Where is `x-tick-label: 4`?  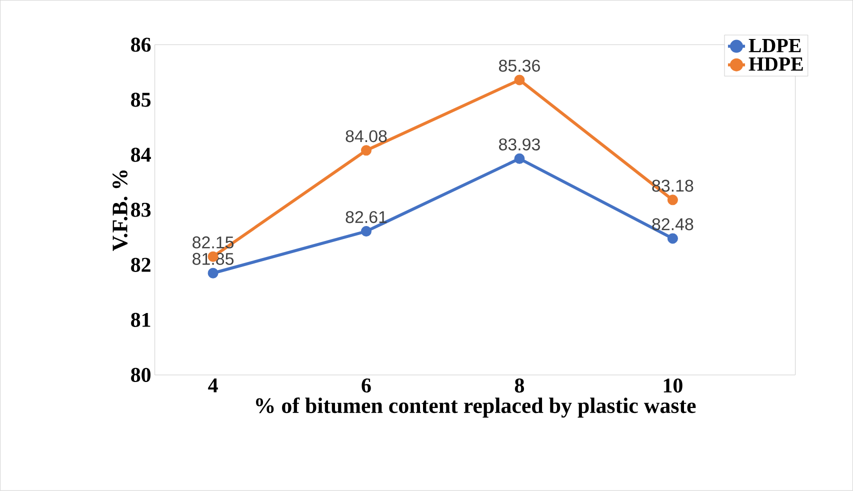
x-tick-label: 4 is located at coordinates (213, 385).